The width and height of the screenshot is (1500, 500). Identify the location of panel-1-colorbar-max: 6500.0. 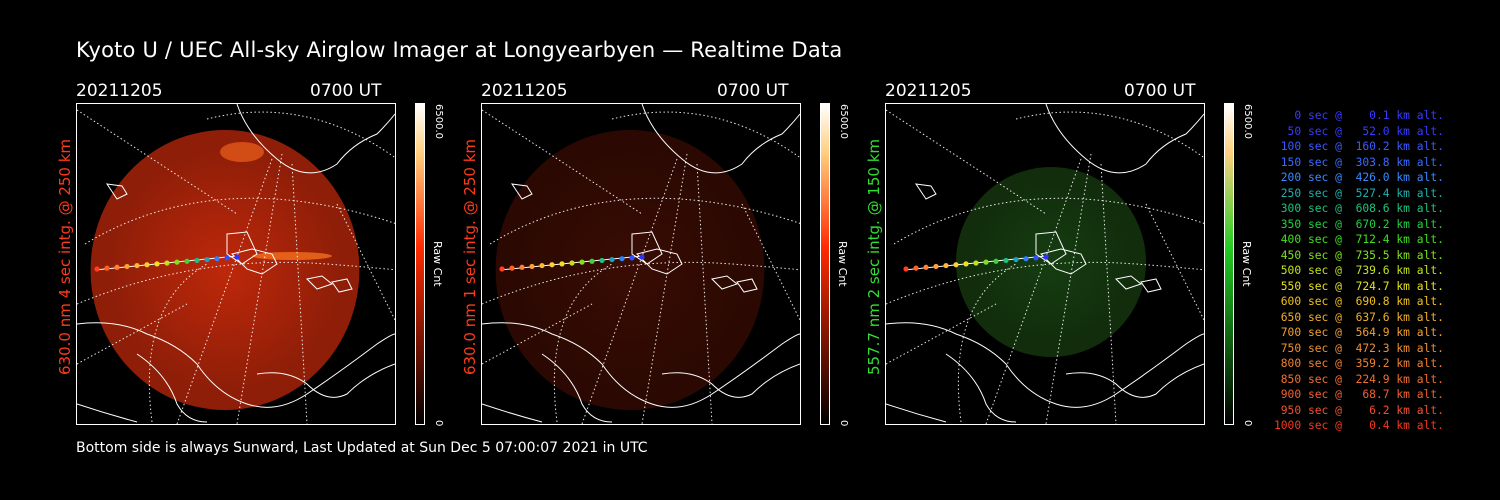
(438, 121).